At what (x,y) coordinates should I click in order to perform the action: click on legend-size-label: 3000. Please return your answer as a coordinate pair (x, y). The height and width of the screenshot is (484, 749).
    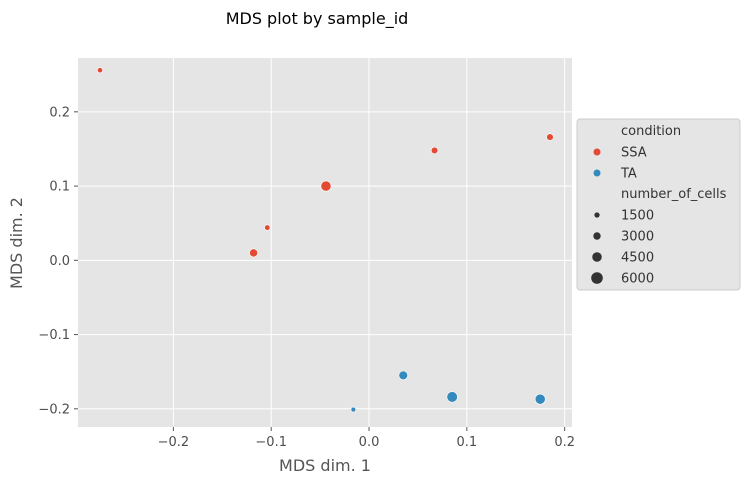
    Looking at the image, I should click on (637, 237).